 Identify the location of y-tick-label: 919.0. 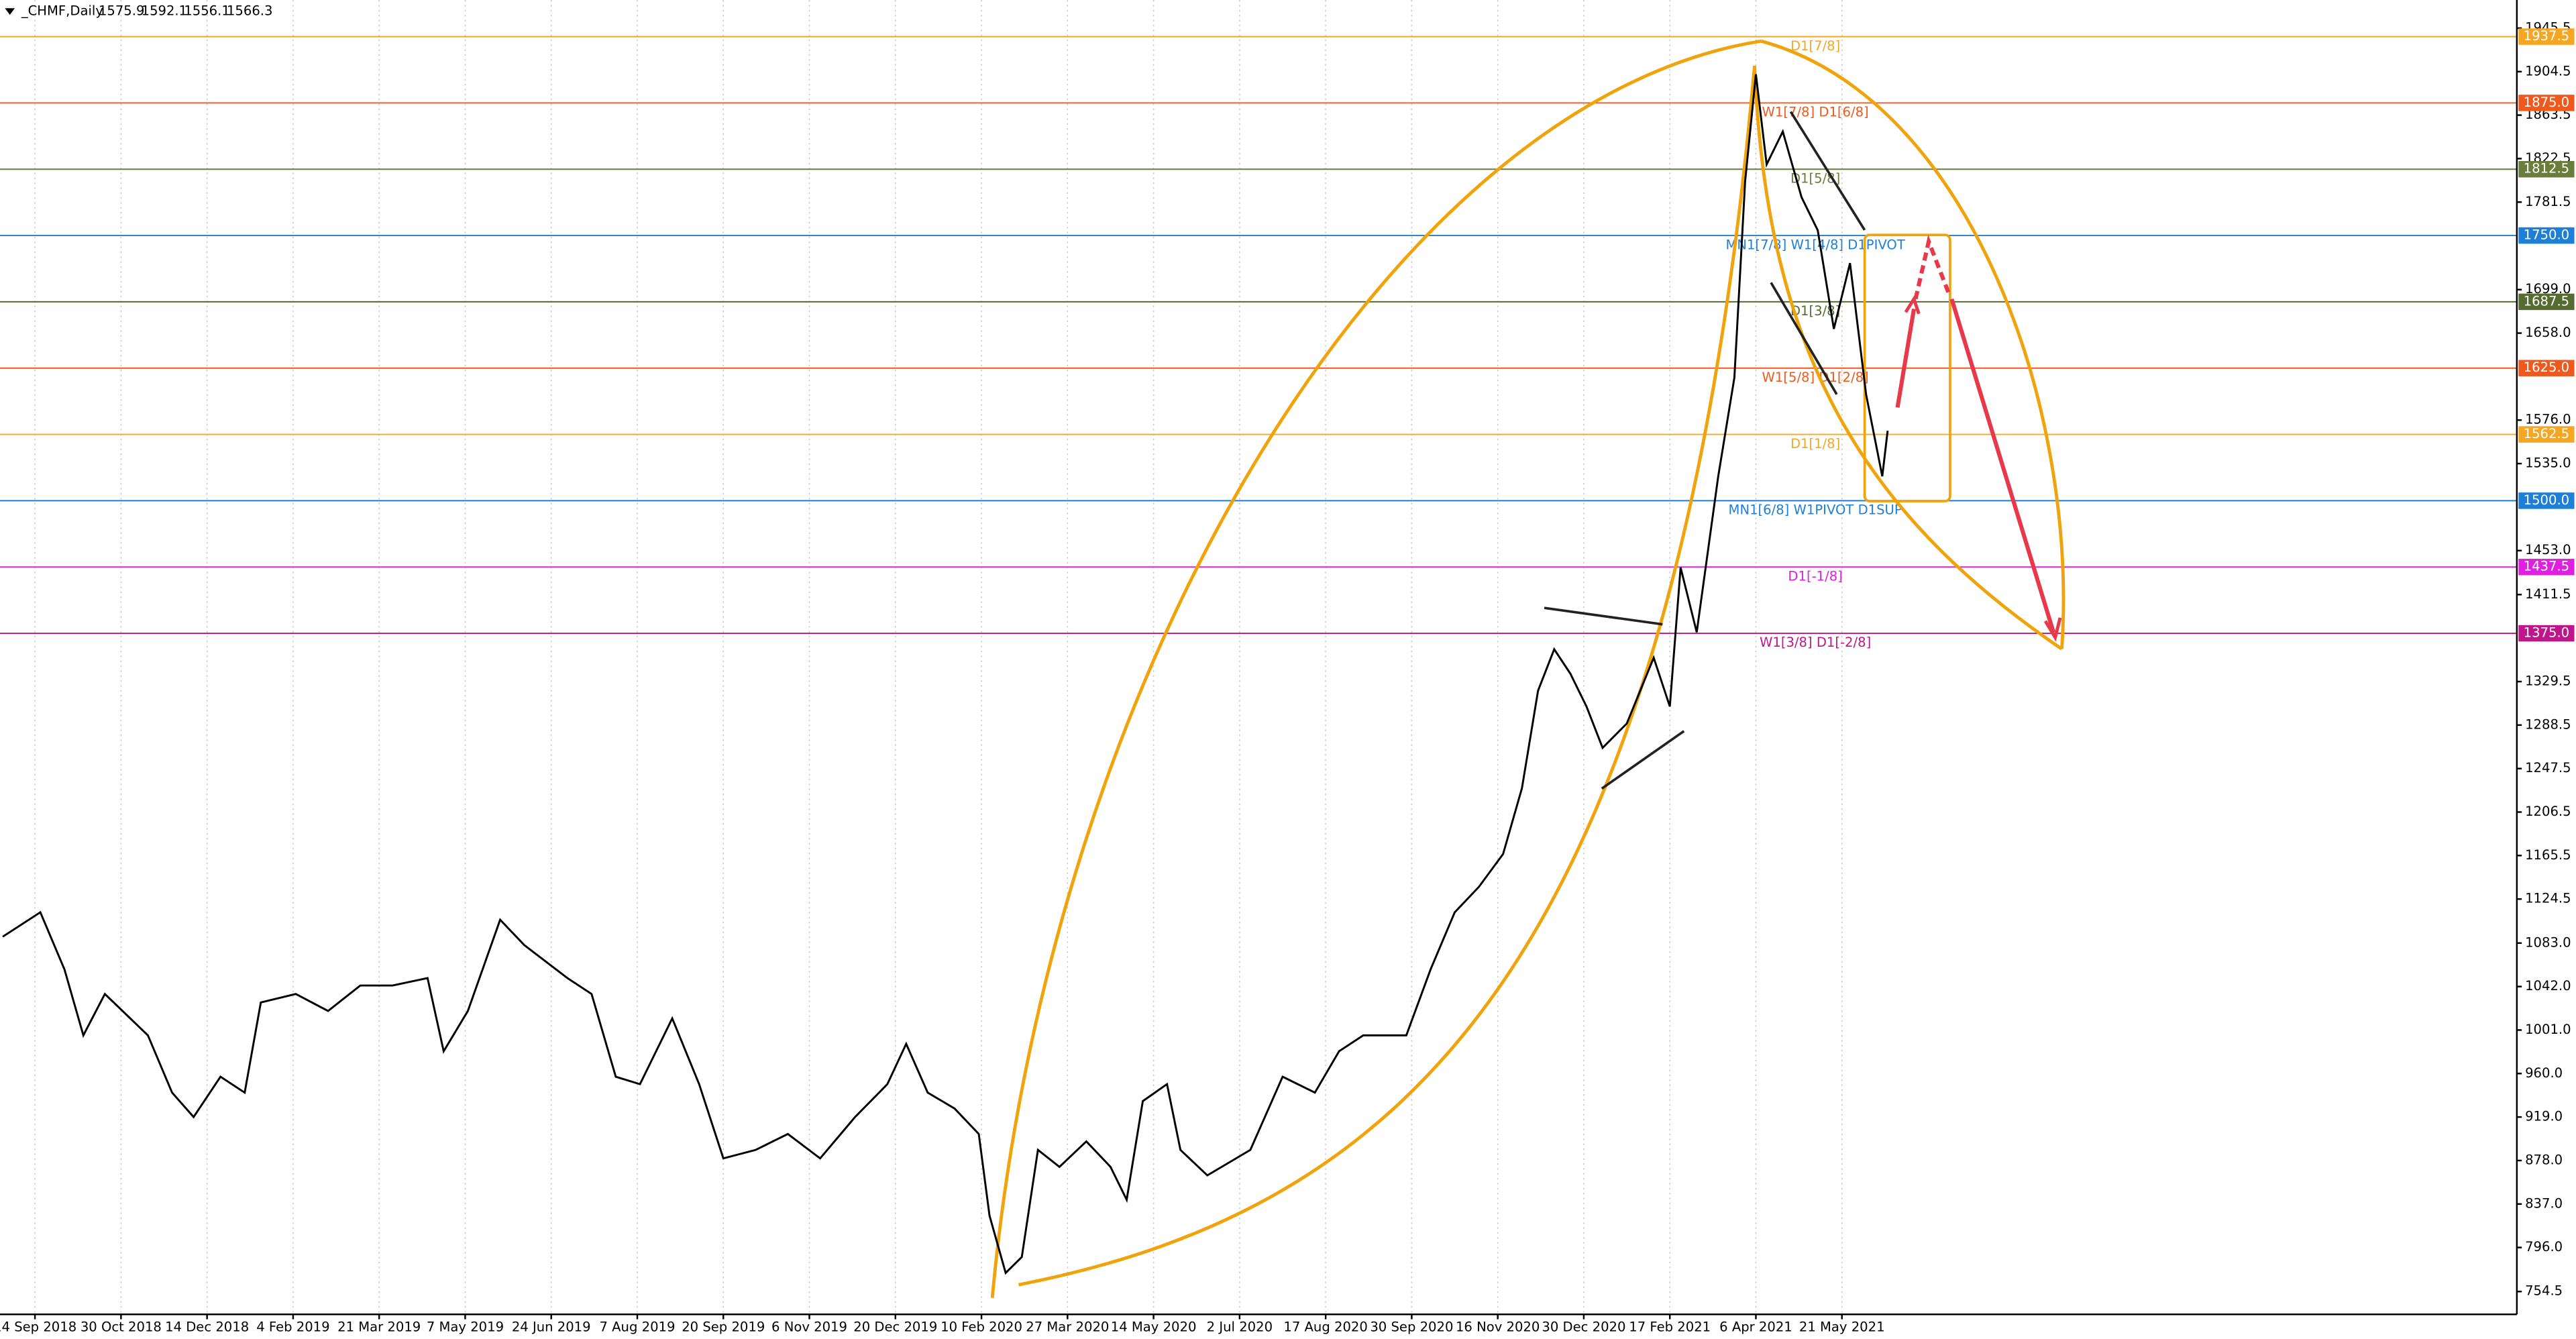
(2544, 1116).